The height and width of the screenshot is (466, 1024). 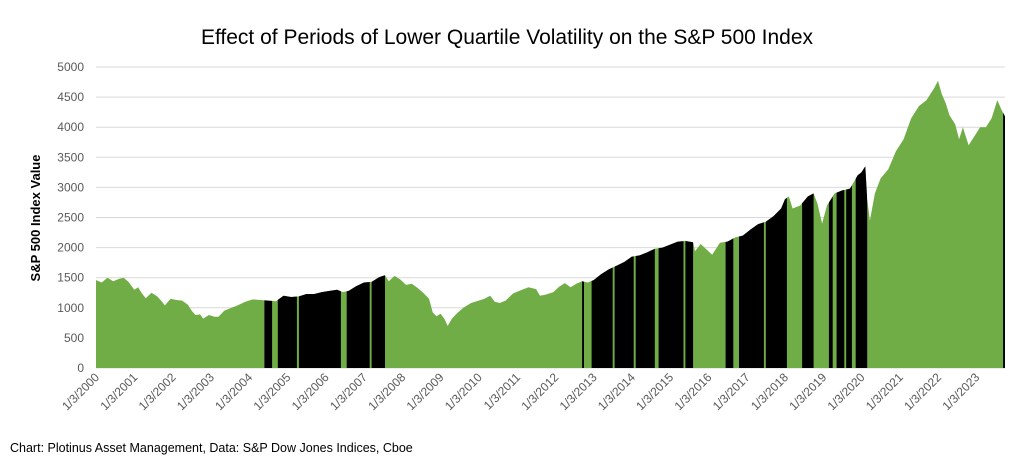 What do you see at coordinates (233, 391) in the screenshot?
I see `x-tick-label: 1/3/2004` at bounding box center [233, 391].